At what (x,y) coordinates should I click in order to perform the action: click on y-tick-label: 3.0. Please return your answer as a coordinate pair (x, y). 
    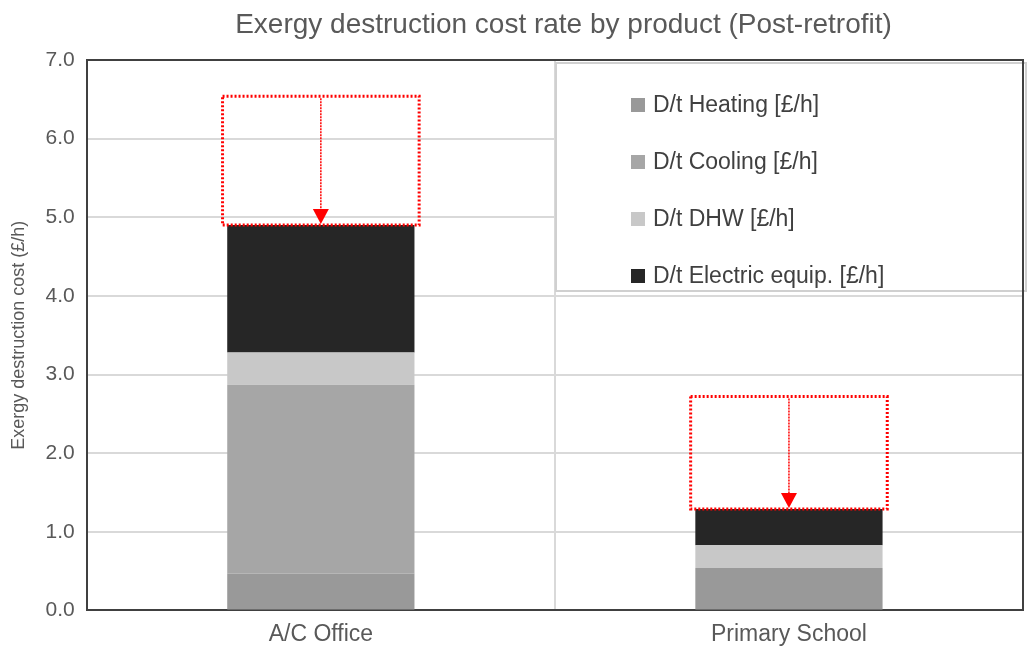
    Looking at the image, I should click on (60, 373).